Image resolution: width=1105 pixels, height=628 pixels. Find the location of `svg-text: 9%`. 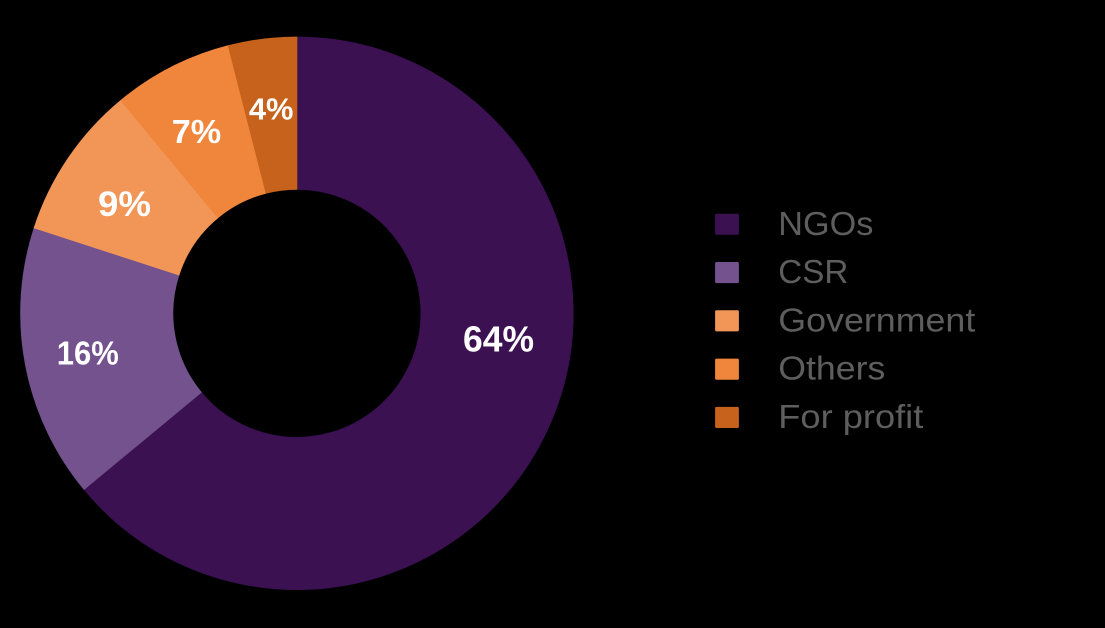

svg-text: 9% is located at coordinates (124, 204).